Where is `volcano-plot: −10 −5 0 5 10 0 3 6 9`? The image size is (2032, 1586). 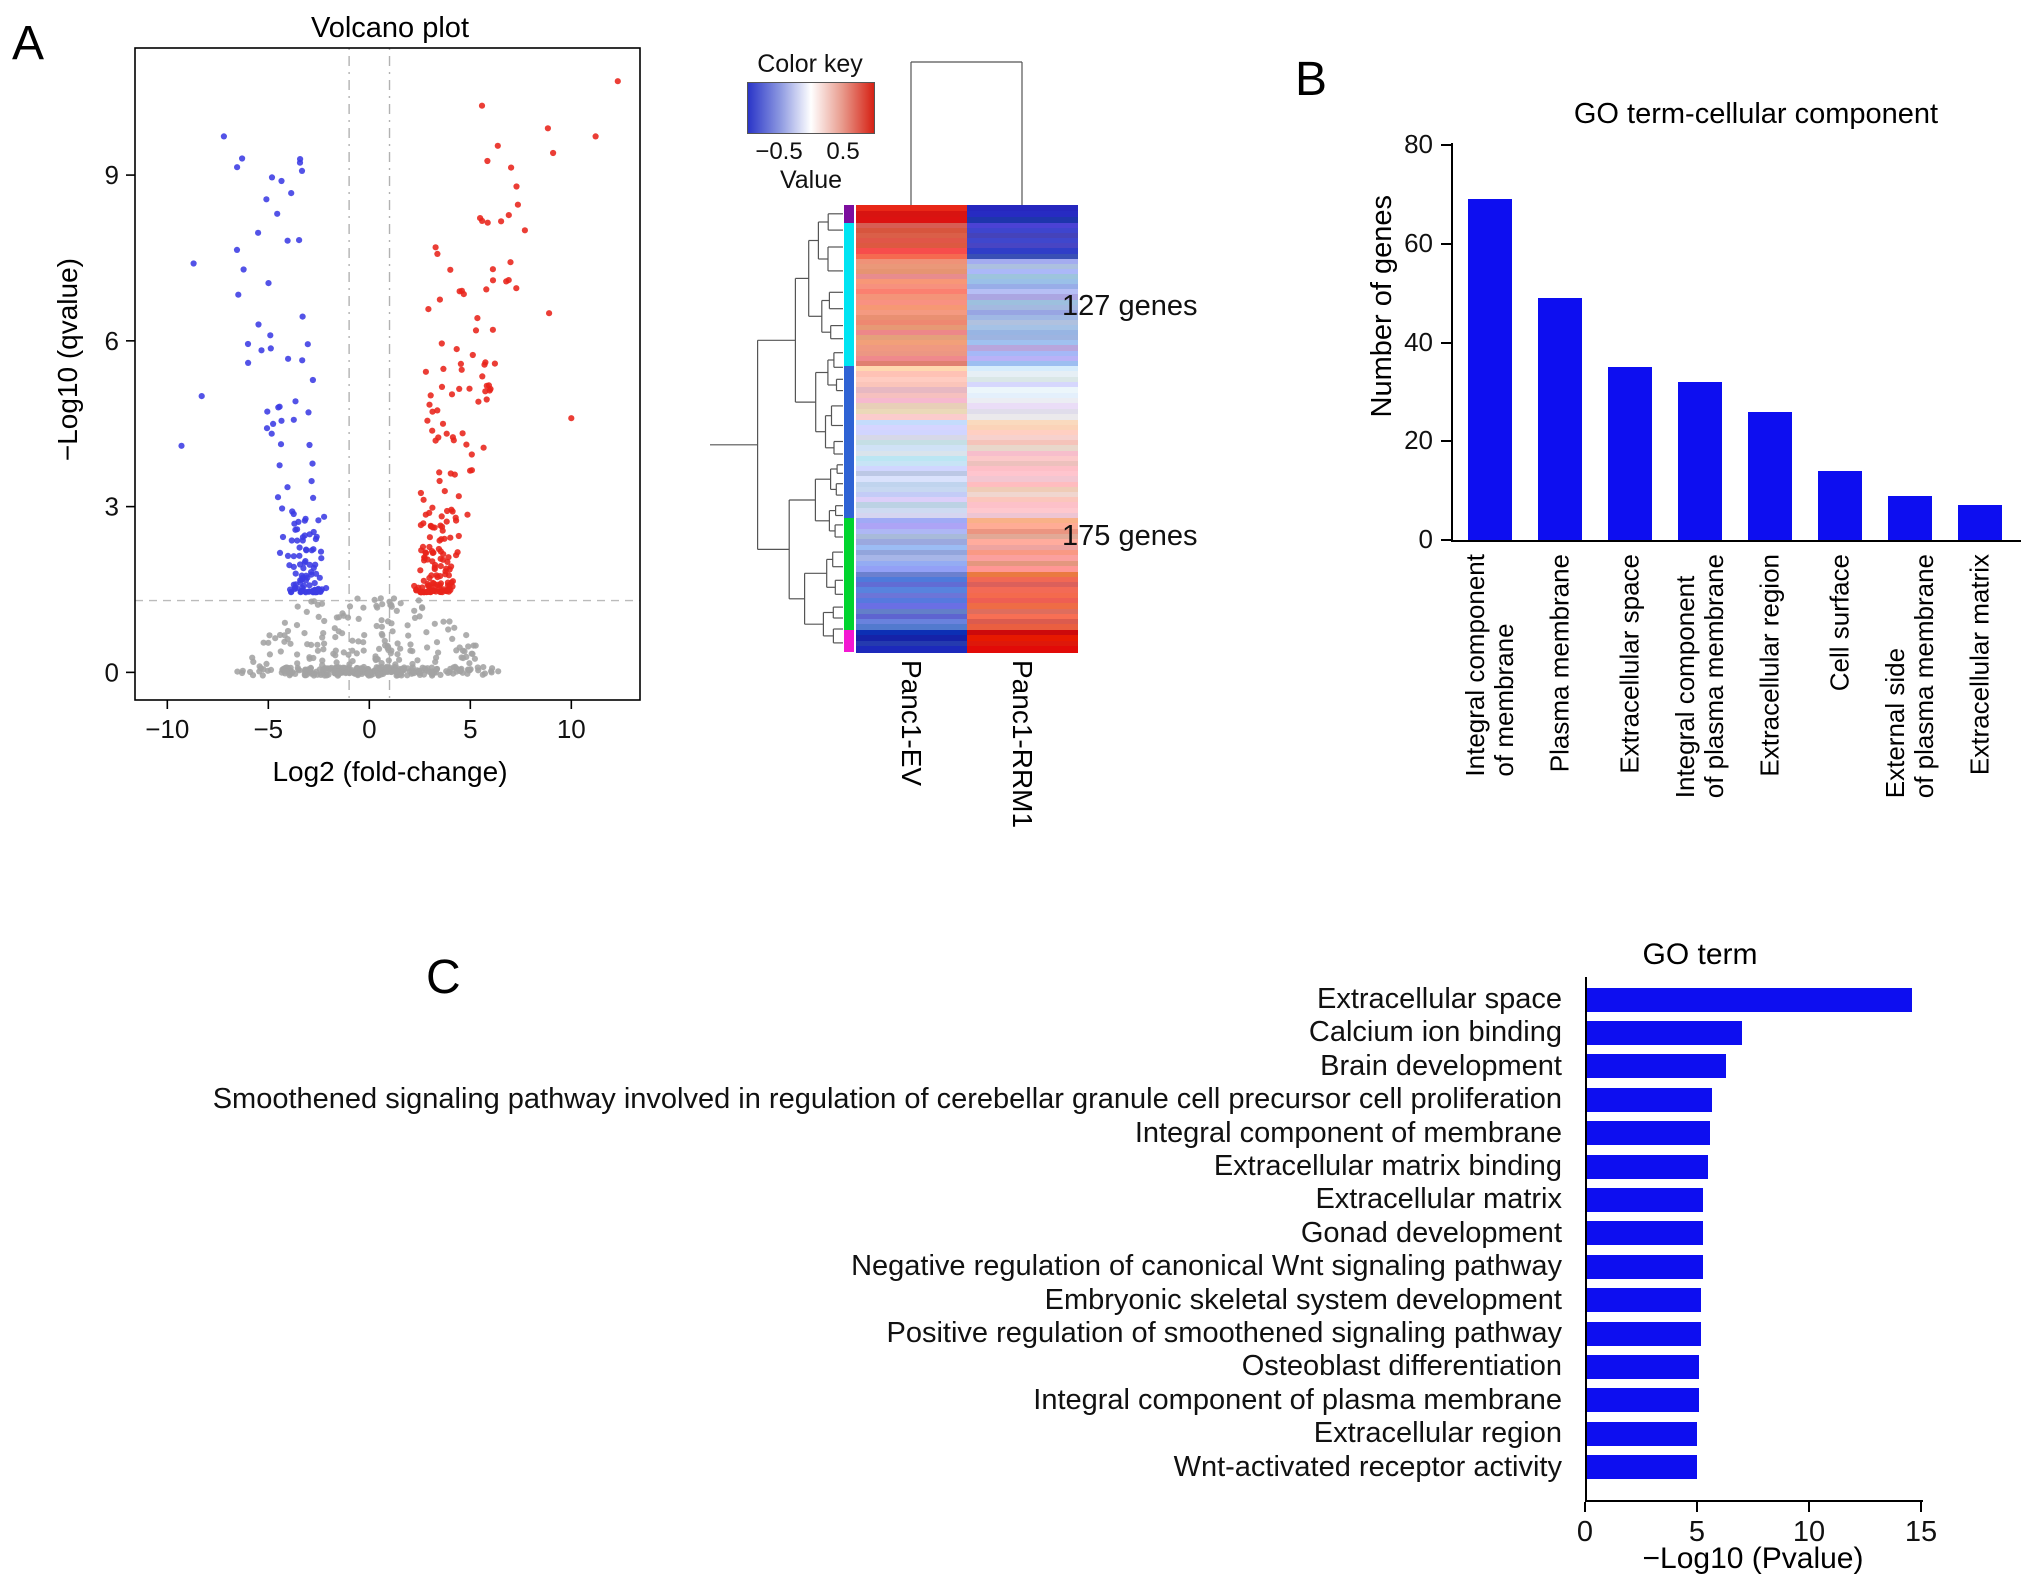 volcano-plot: −10 −5 0 5 10 0 3 6 9 is located at coordinates (373, 395).